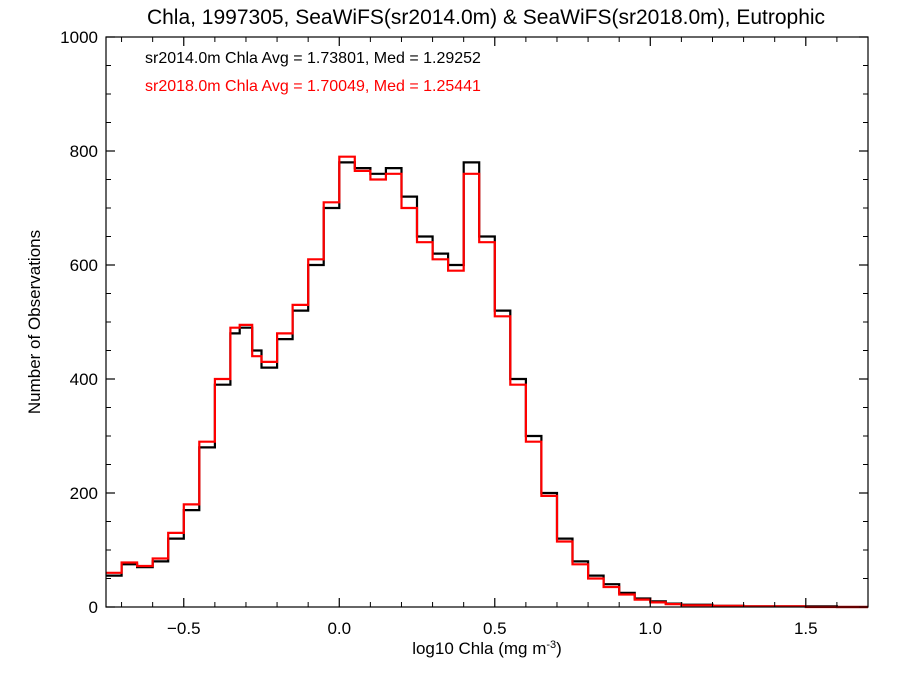 Image resolution: width=900 pixels, height=675 pixels. Describe the element at coordinates (806, 628) in the screenshot. I see `x-tick-label: 1.5` at that location.